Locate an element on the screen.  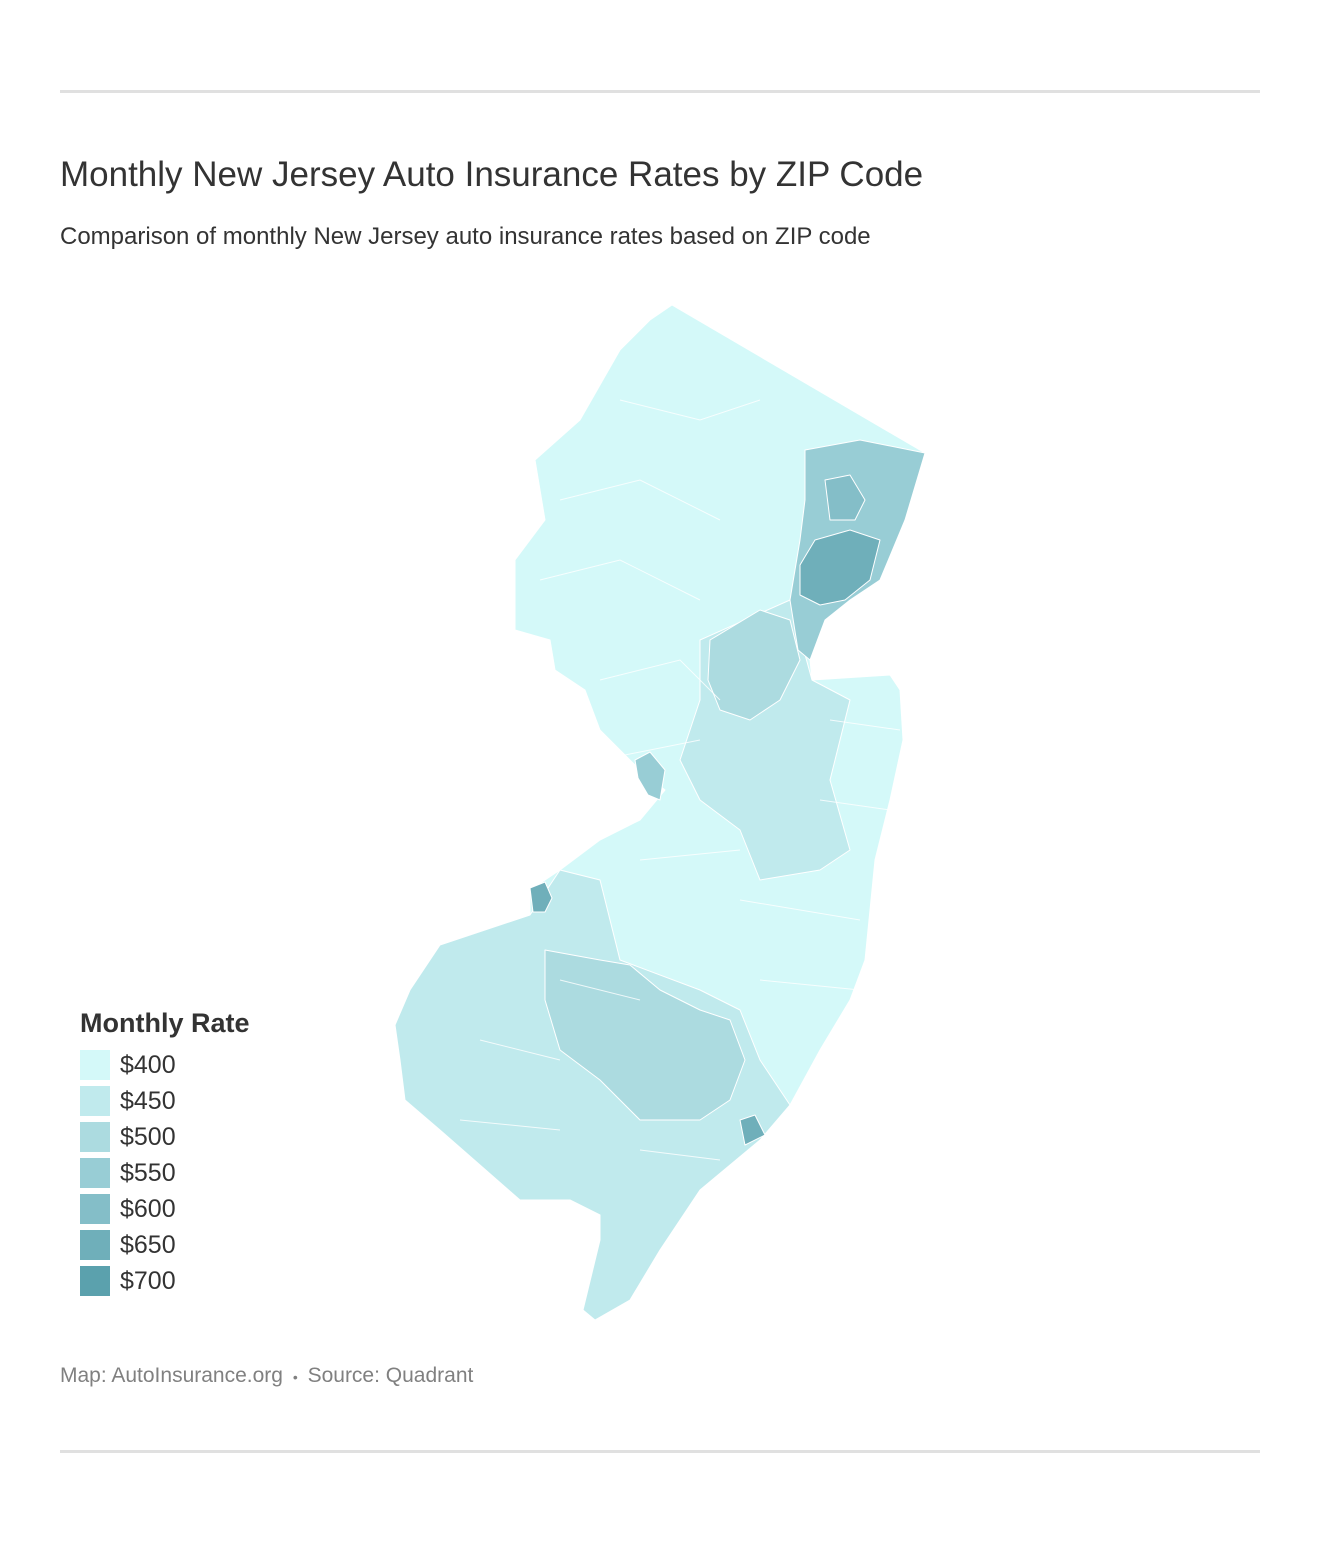
region-paterson is located at coordinates (845, 497).